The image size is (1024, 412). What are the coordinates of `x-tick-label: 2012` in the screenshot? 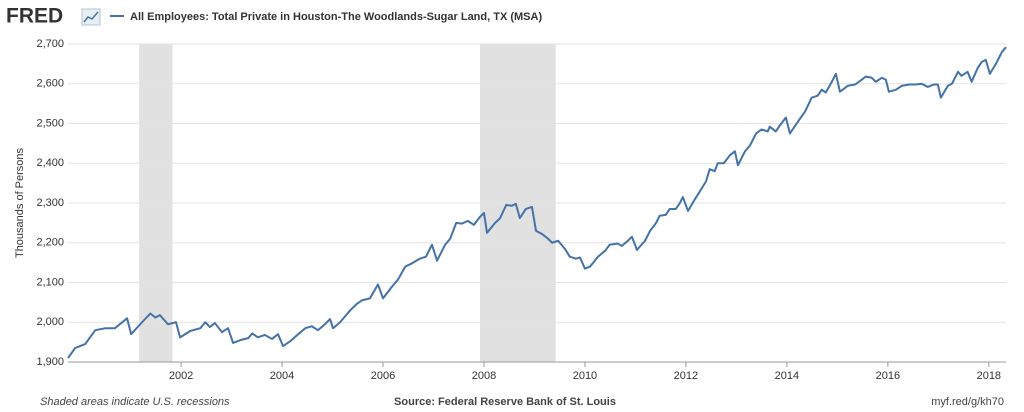 It's located at (686, 376).